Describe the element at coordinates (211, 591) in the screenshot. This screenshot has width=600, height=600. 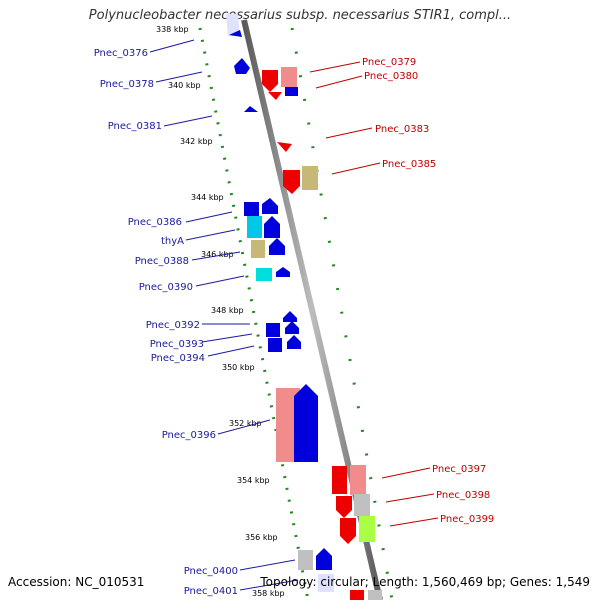
I see `gene-label: Pnec_0401` at that location.